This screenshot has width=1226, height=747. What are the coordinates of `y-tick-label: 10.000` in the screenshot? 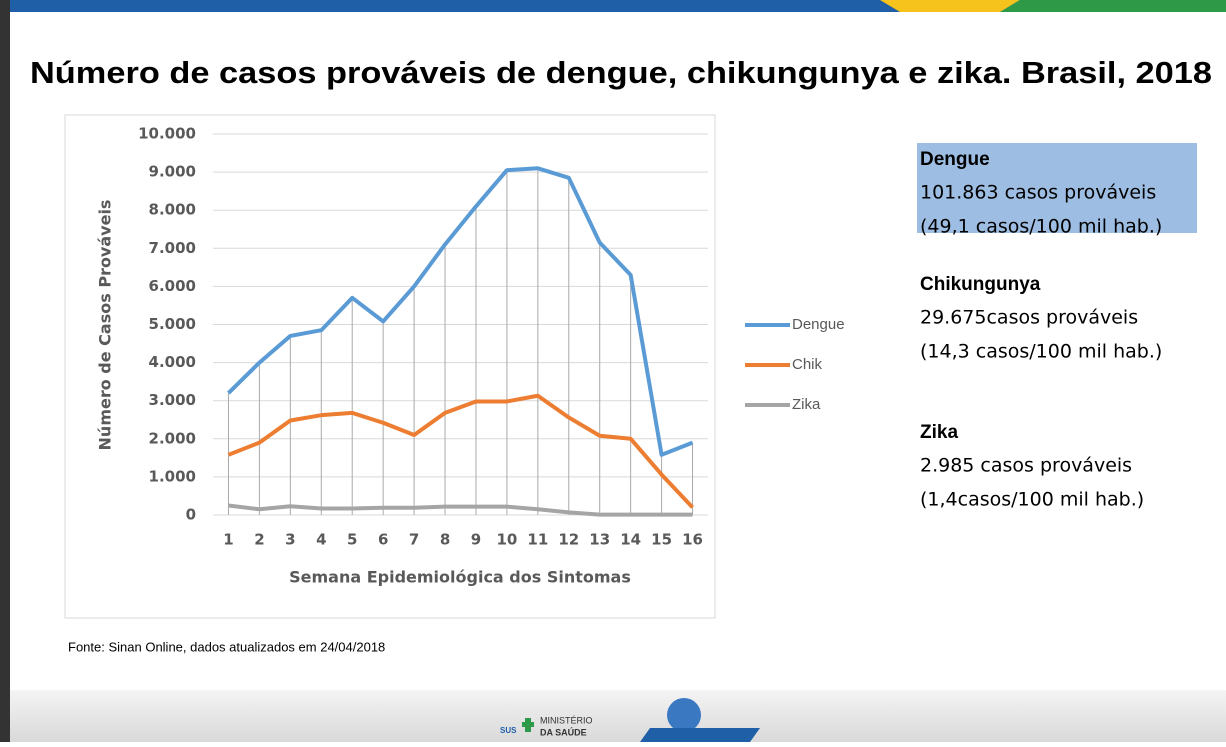 It's located at (167, 134).